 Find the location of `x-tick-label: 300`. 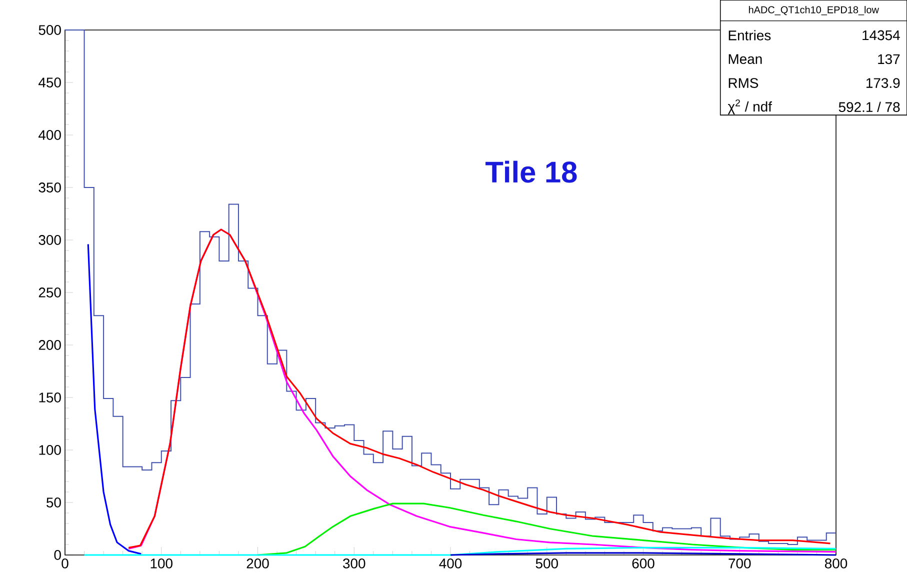

x-tick-label: 300 is located at coordinates (354, 563).